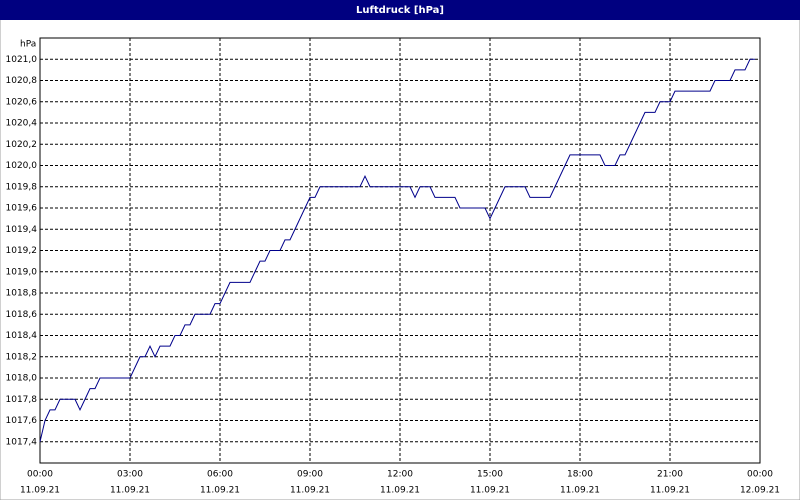  What do you see at coordinates (22, 357) in the screenshot?
I see `y-tick-label: 1018,2` at bounding box center [22, 357].